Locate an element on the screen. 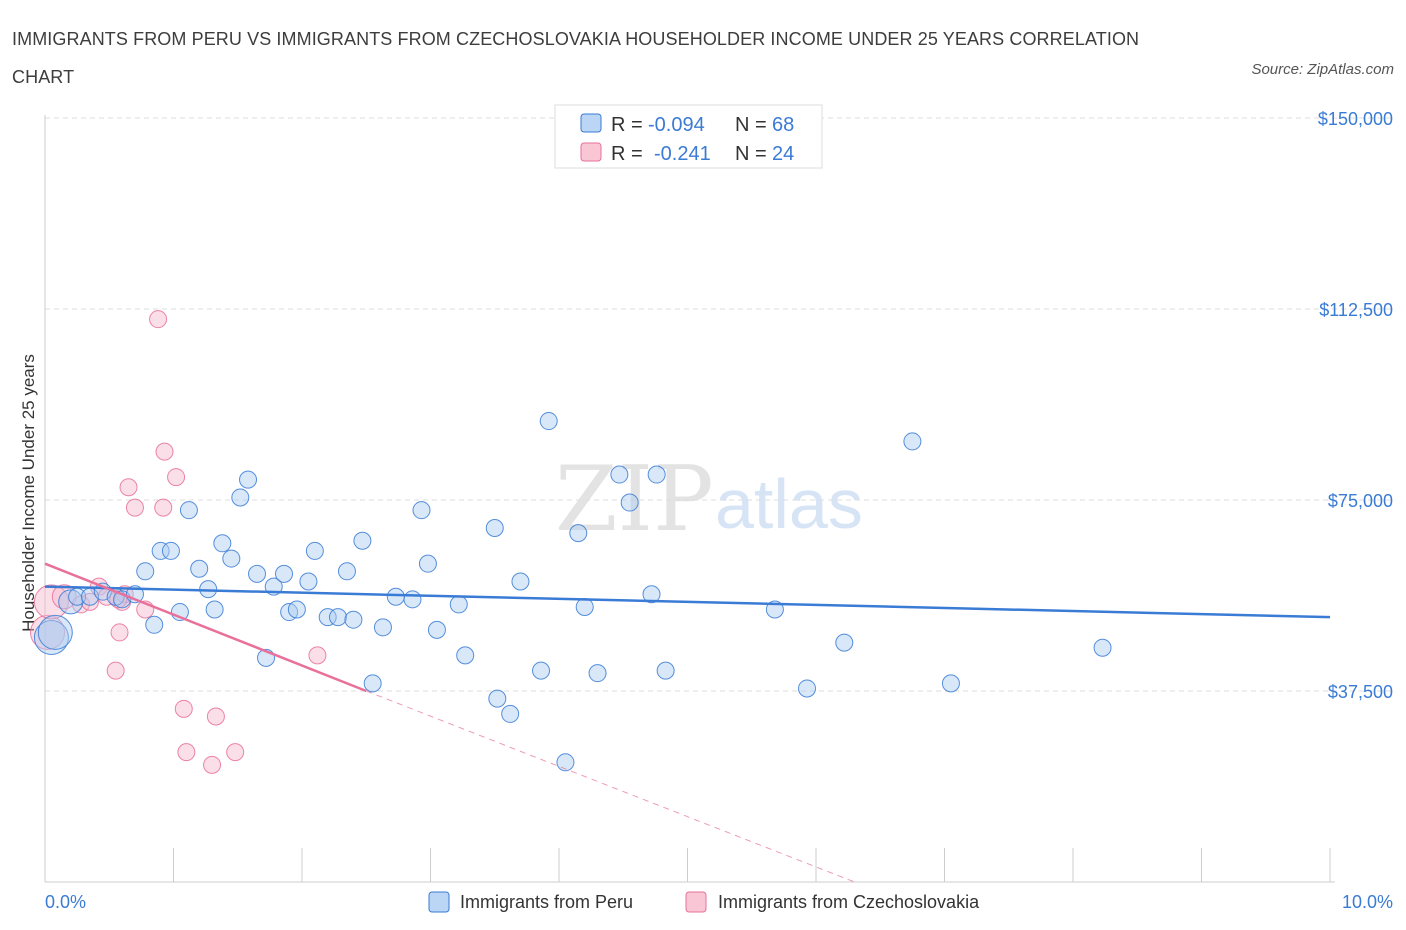  stats-legend: R = -0.094 N = 68 R = -0.241 N = 24 is located at coordinates (688, 136).